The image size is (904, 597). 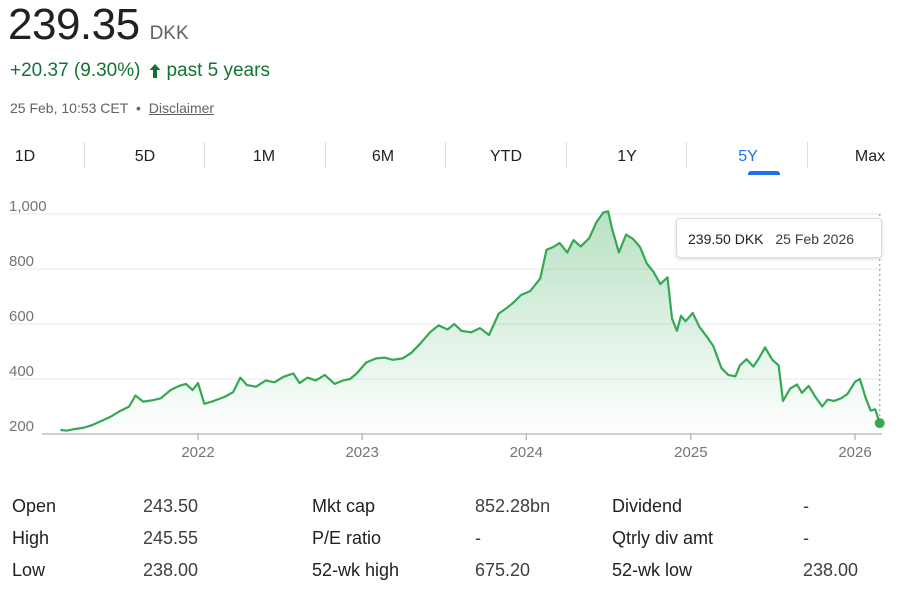 I want to click on quote-meta: 25 Feb, 10:53 CET • Disclaimer, so click(x=112, y=108).